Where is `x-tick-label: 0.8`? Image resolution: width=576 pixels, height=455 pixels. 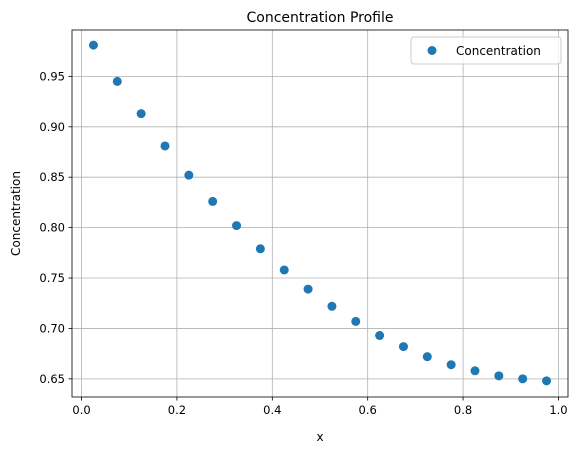
x-tick-label: 0.8 is located at coordinates (463, 410).